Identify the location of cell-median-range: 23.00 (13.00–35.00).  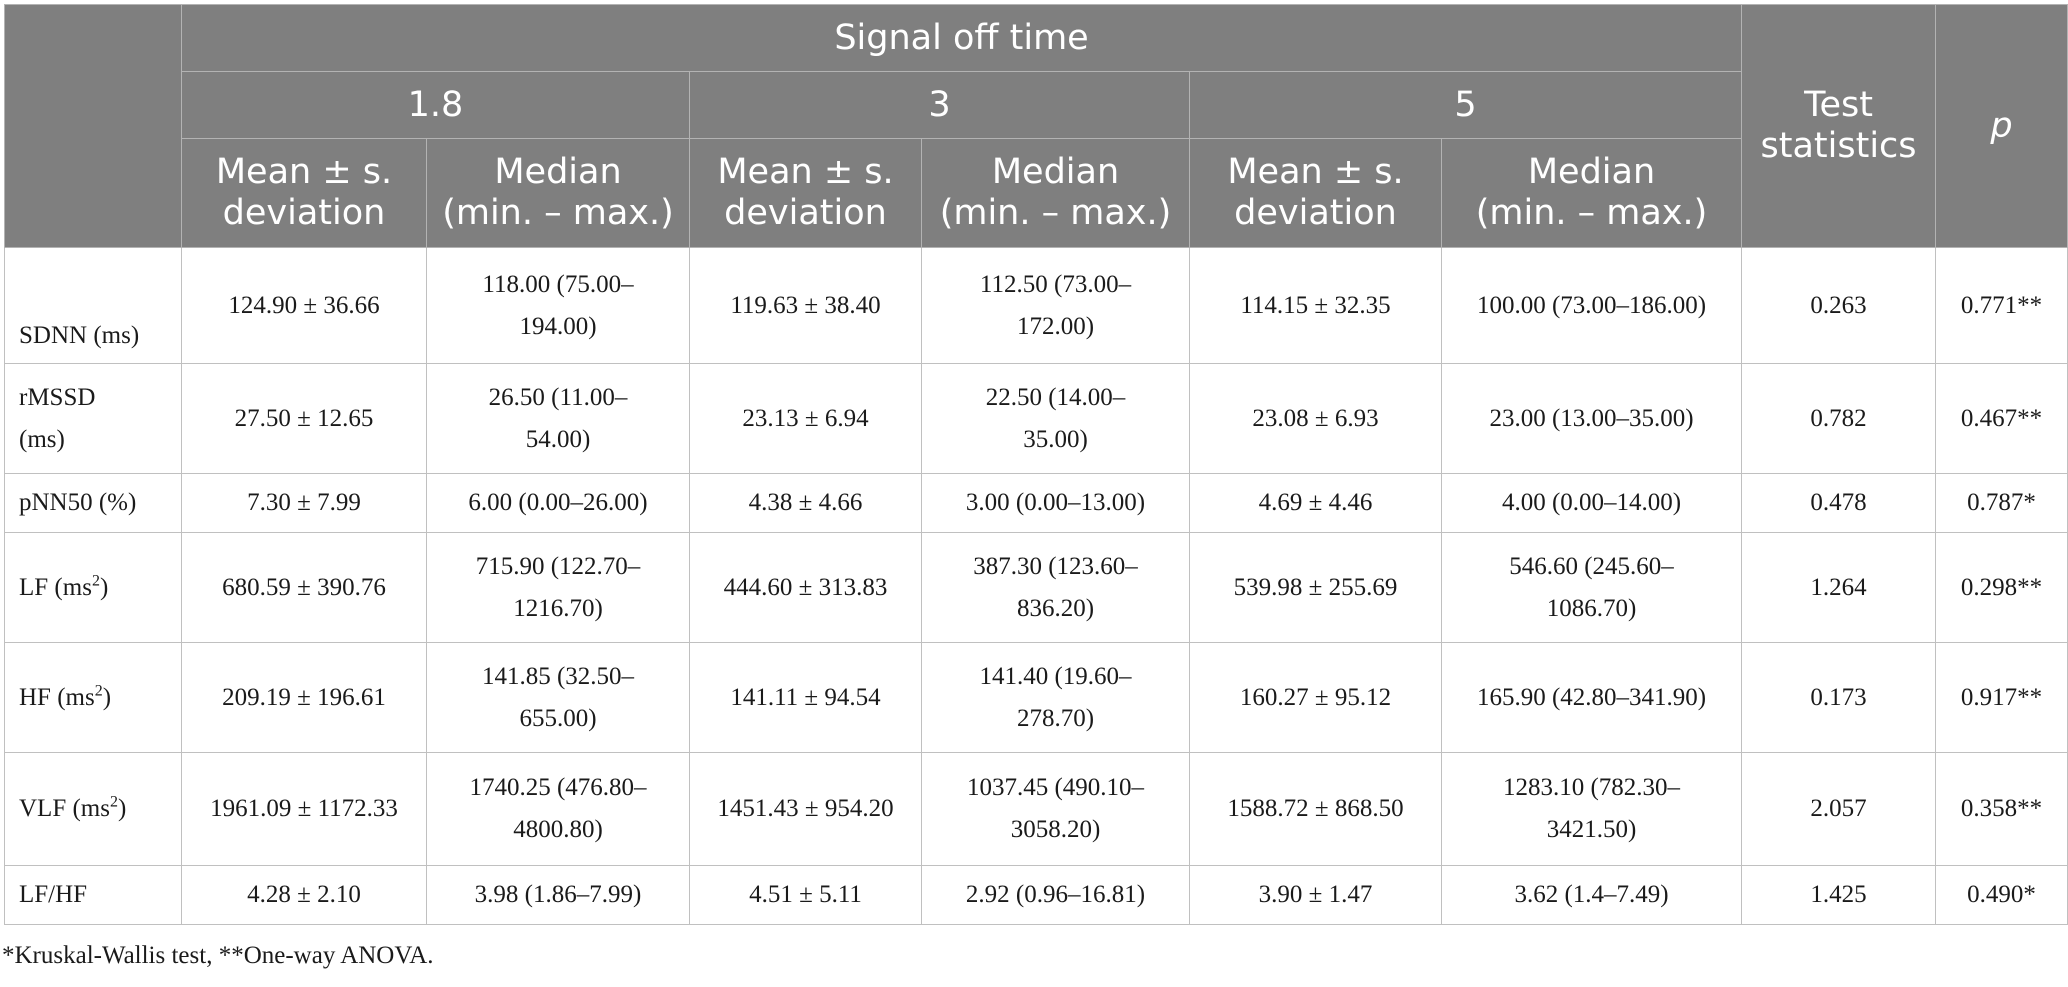
(1591, 418).